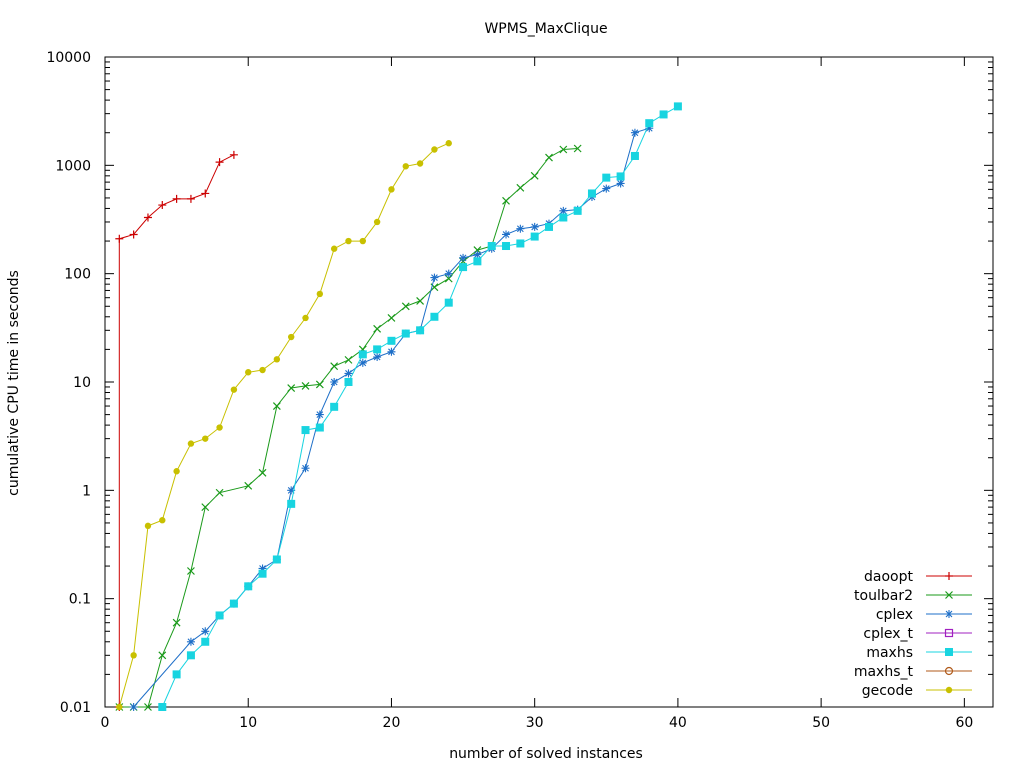 This screenshot has height=768, width=1024. What do you see at coordinates (77, 275) in the screenshot?
I see `y-tick-label: 100` at bounding box center [77, 275].